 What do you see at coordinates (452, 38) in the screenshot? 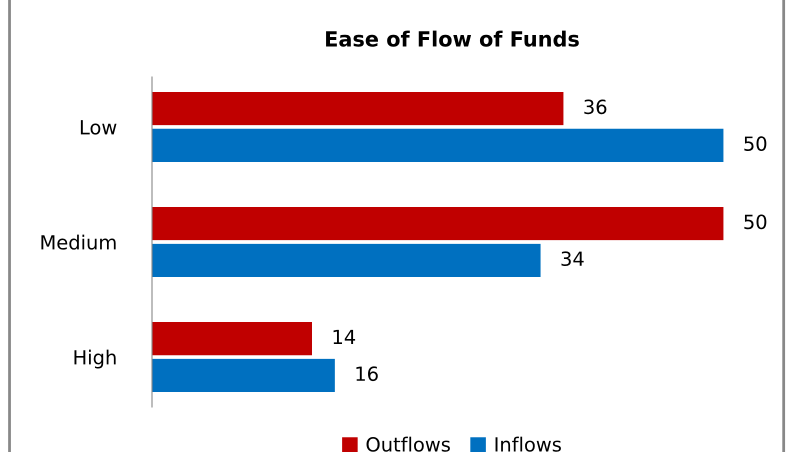
I see `chart-title: Ease of Flow of Funds` at bounding box center [452, 38].